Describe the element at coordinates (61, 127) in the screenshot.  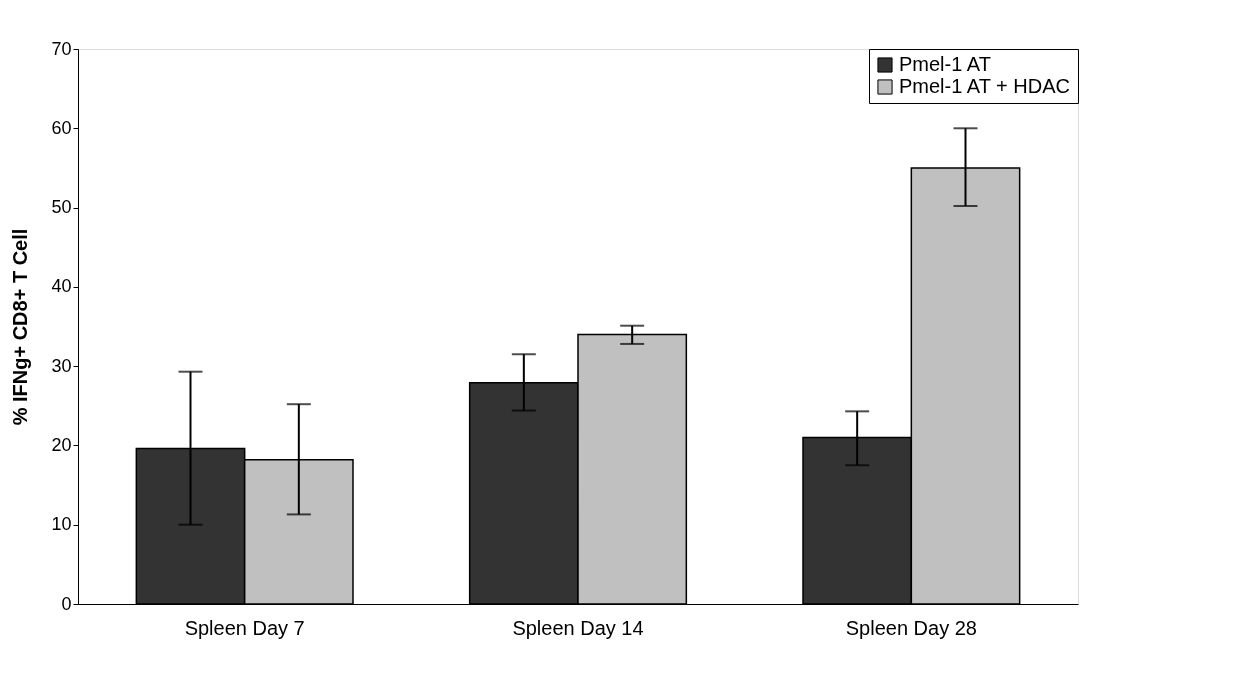
I see `y-tick-label: 60` at that location.